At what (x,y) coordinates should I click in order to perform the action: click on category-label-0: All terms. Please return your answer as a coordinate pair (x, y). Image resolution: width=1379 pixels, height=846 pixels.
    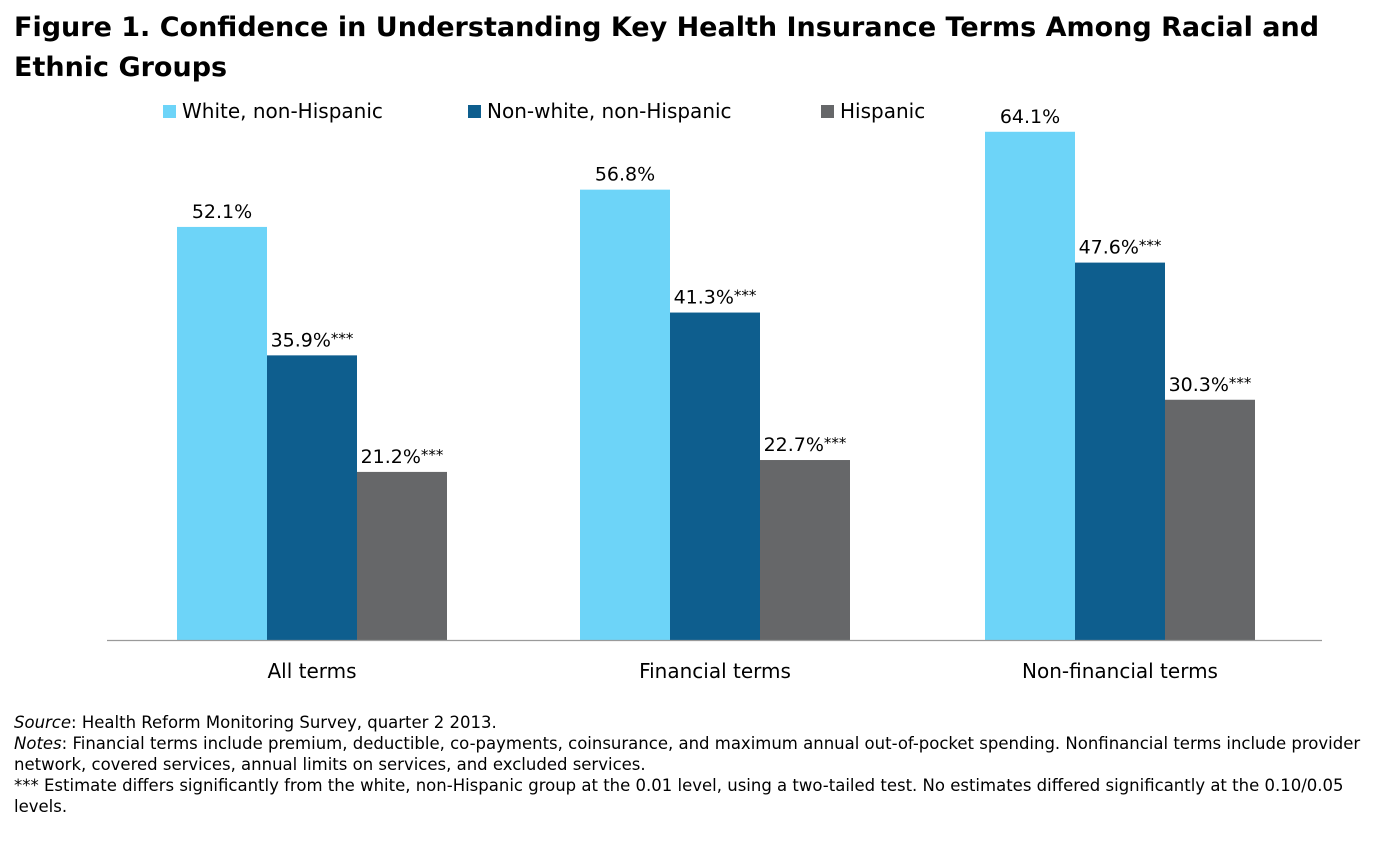
    Looking at the image, I should click on (311, 671).